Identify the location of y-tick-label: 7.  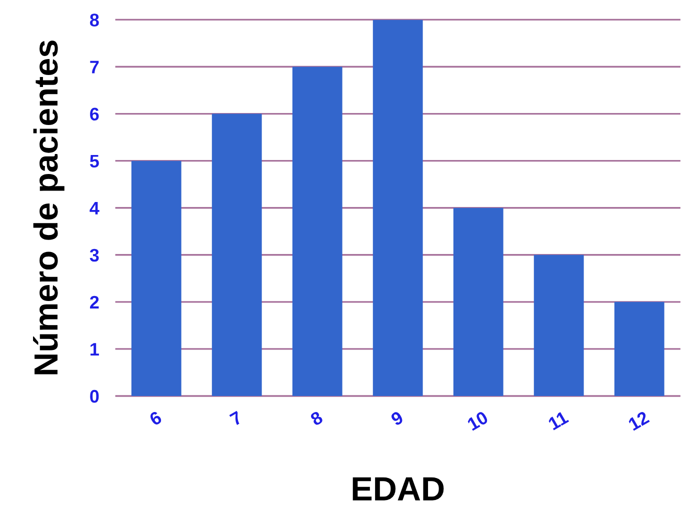
(94, 67).